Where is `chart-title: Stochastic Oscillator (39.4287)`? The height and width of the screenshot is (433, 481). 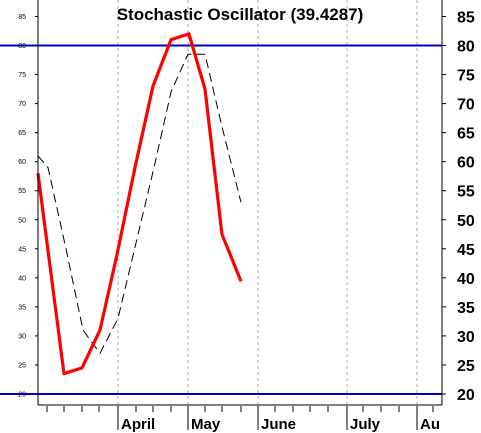 chart-title: Stochastic Oscillator (39.4287) is located at coordinates (240, 14).